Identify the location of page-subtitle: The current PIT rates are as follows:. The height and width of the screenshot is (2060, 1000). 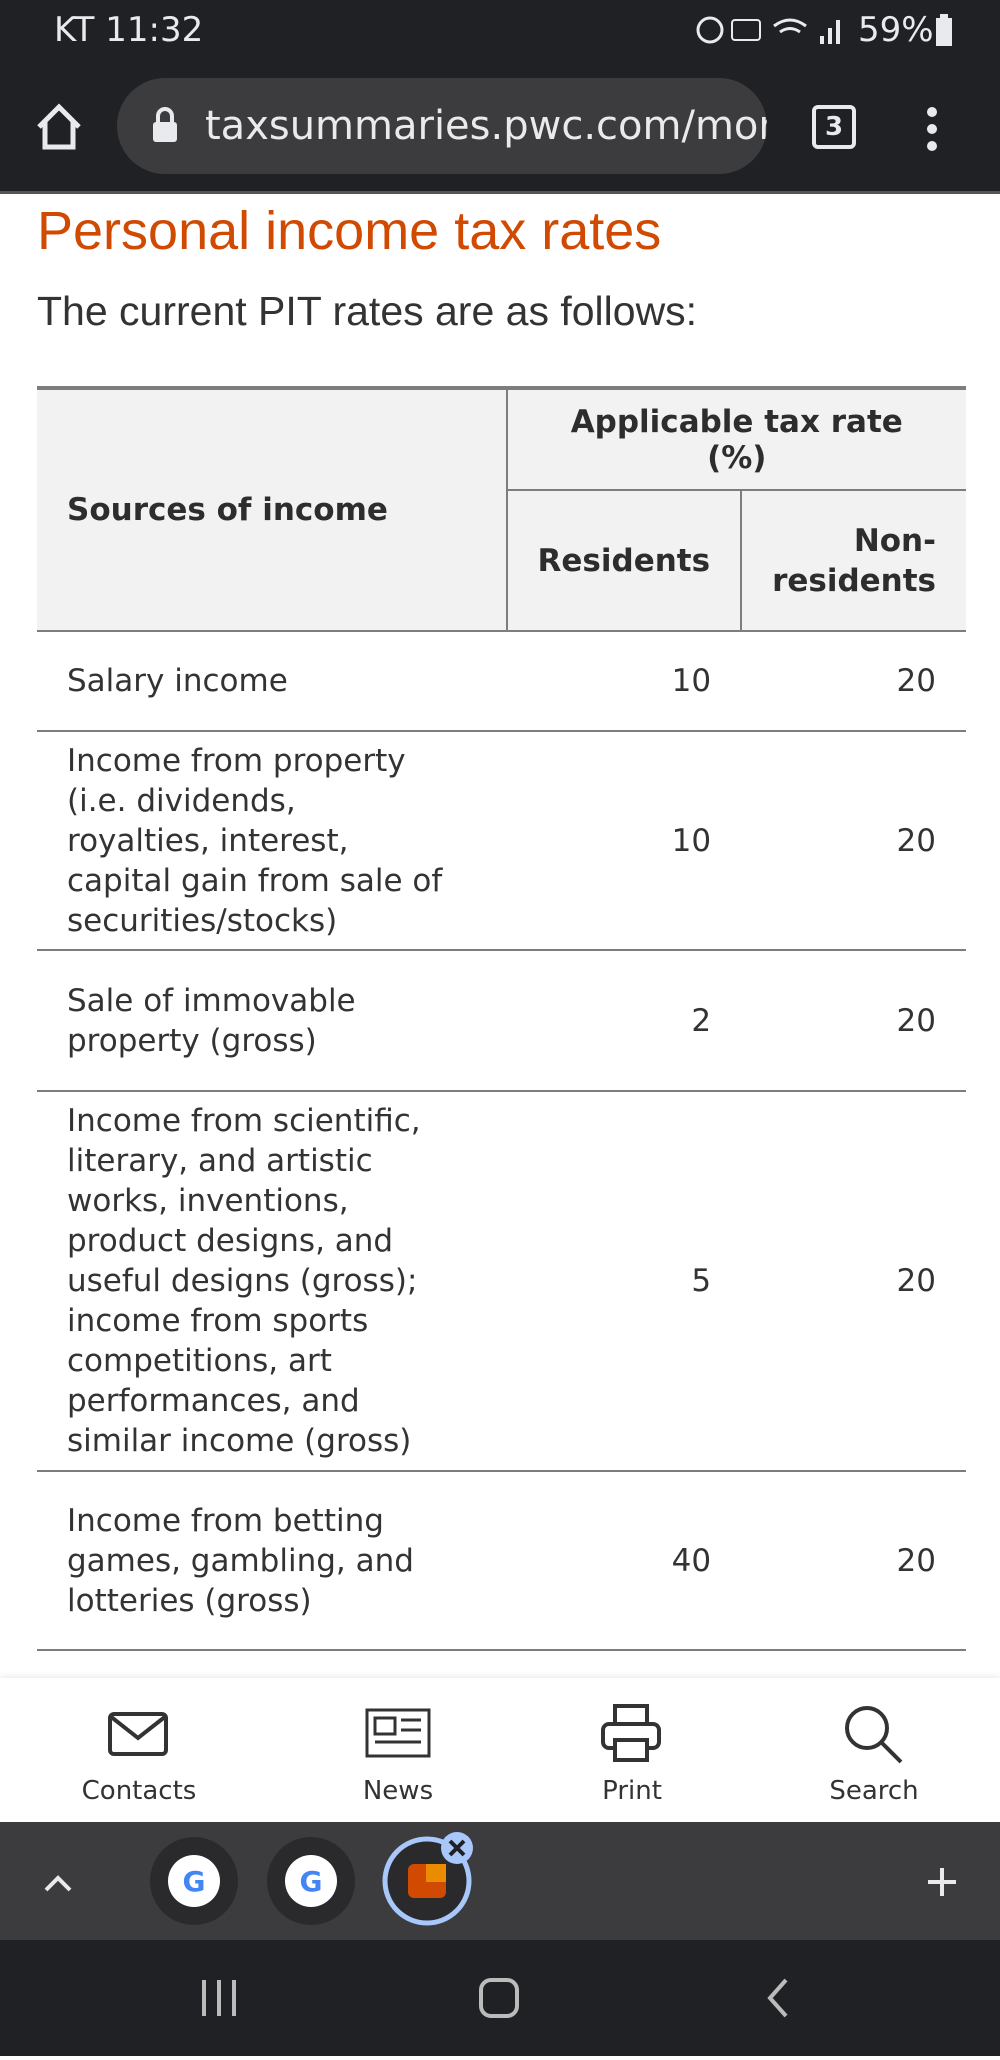
(367, 311).